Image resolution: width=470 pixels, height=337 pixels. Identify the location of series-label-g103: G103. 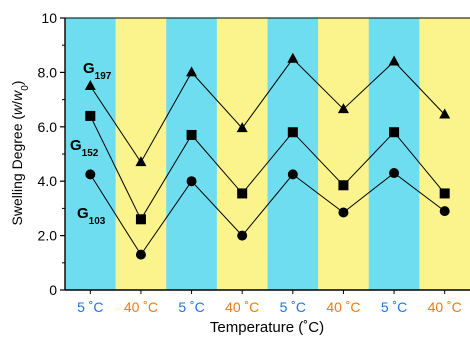
(91, 216).